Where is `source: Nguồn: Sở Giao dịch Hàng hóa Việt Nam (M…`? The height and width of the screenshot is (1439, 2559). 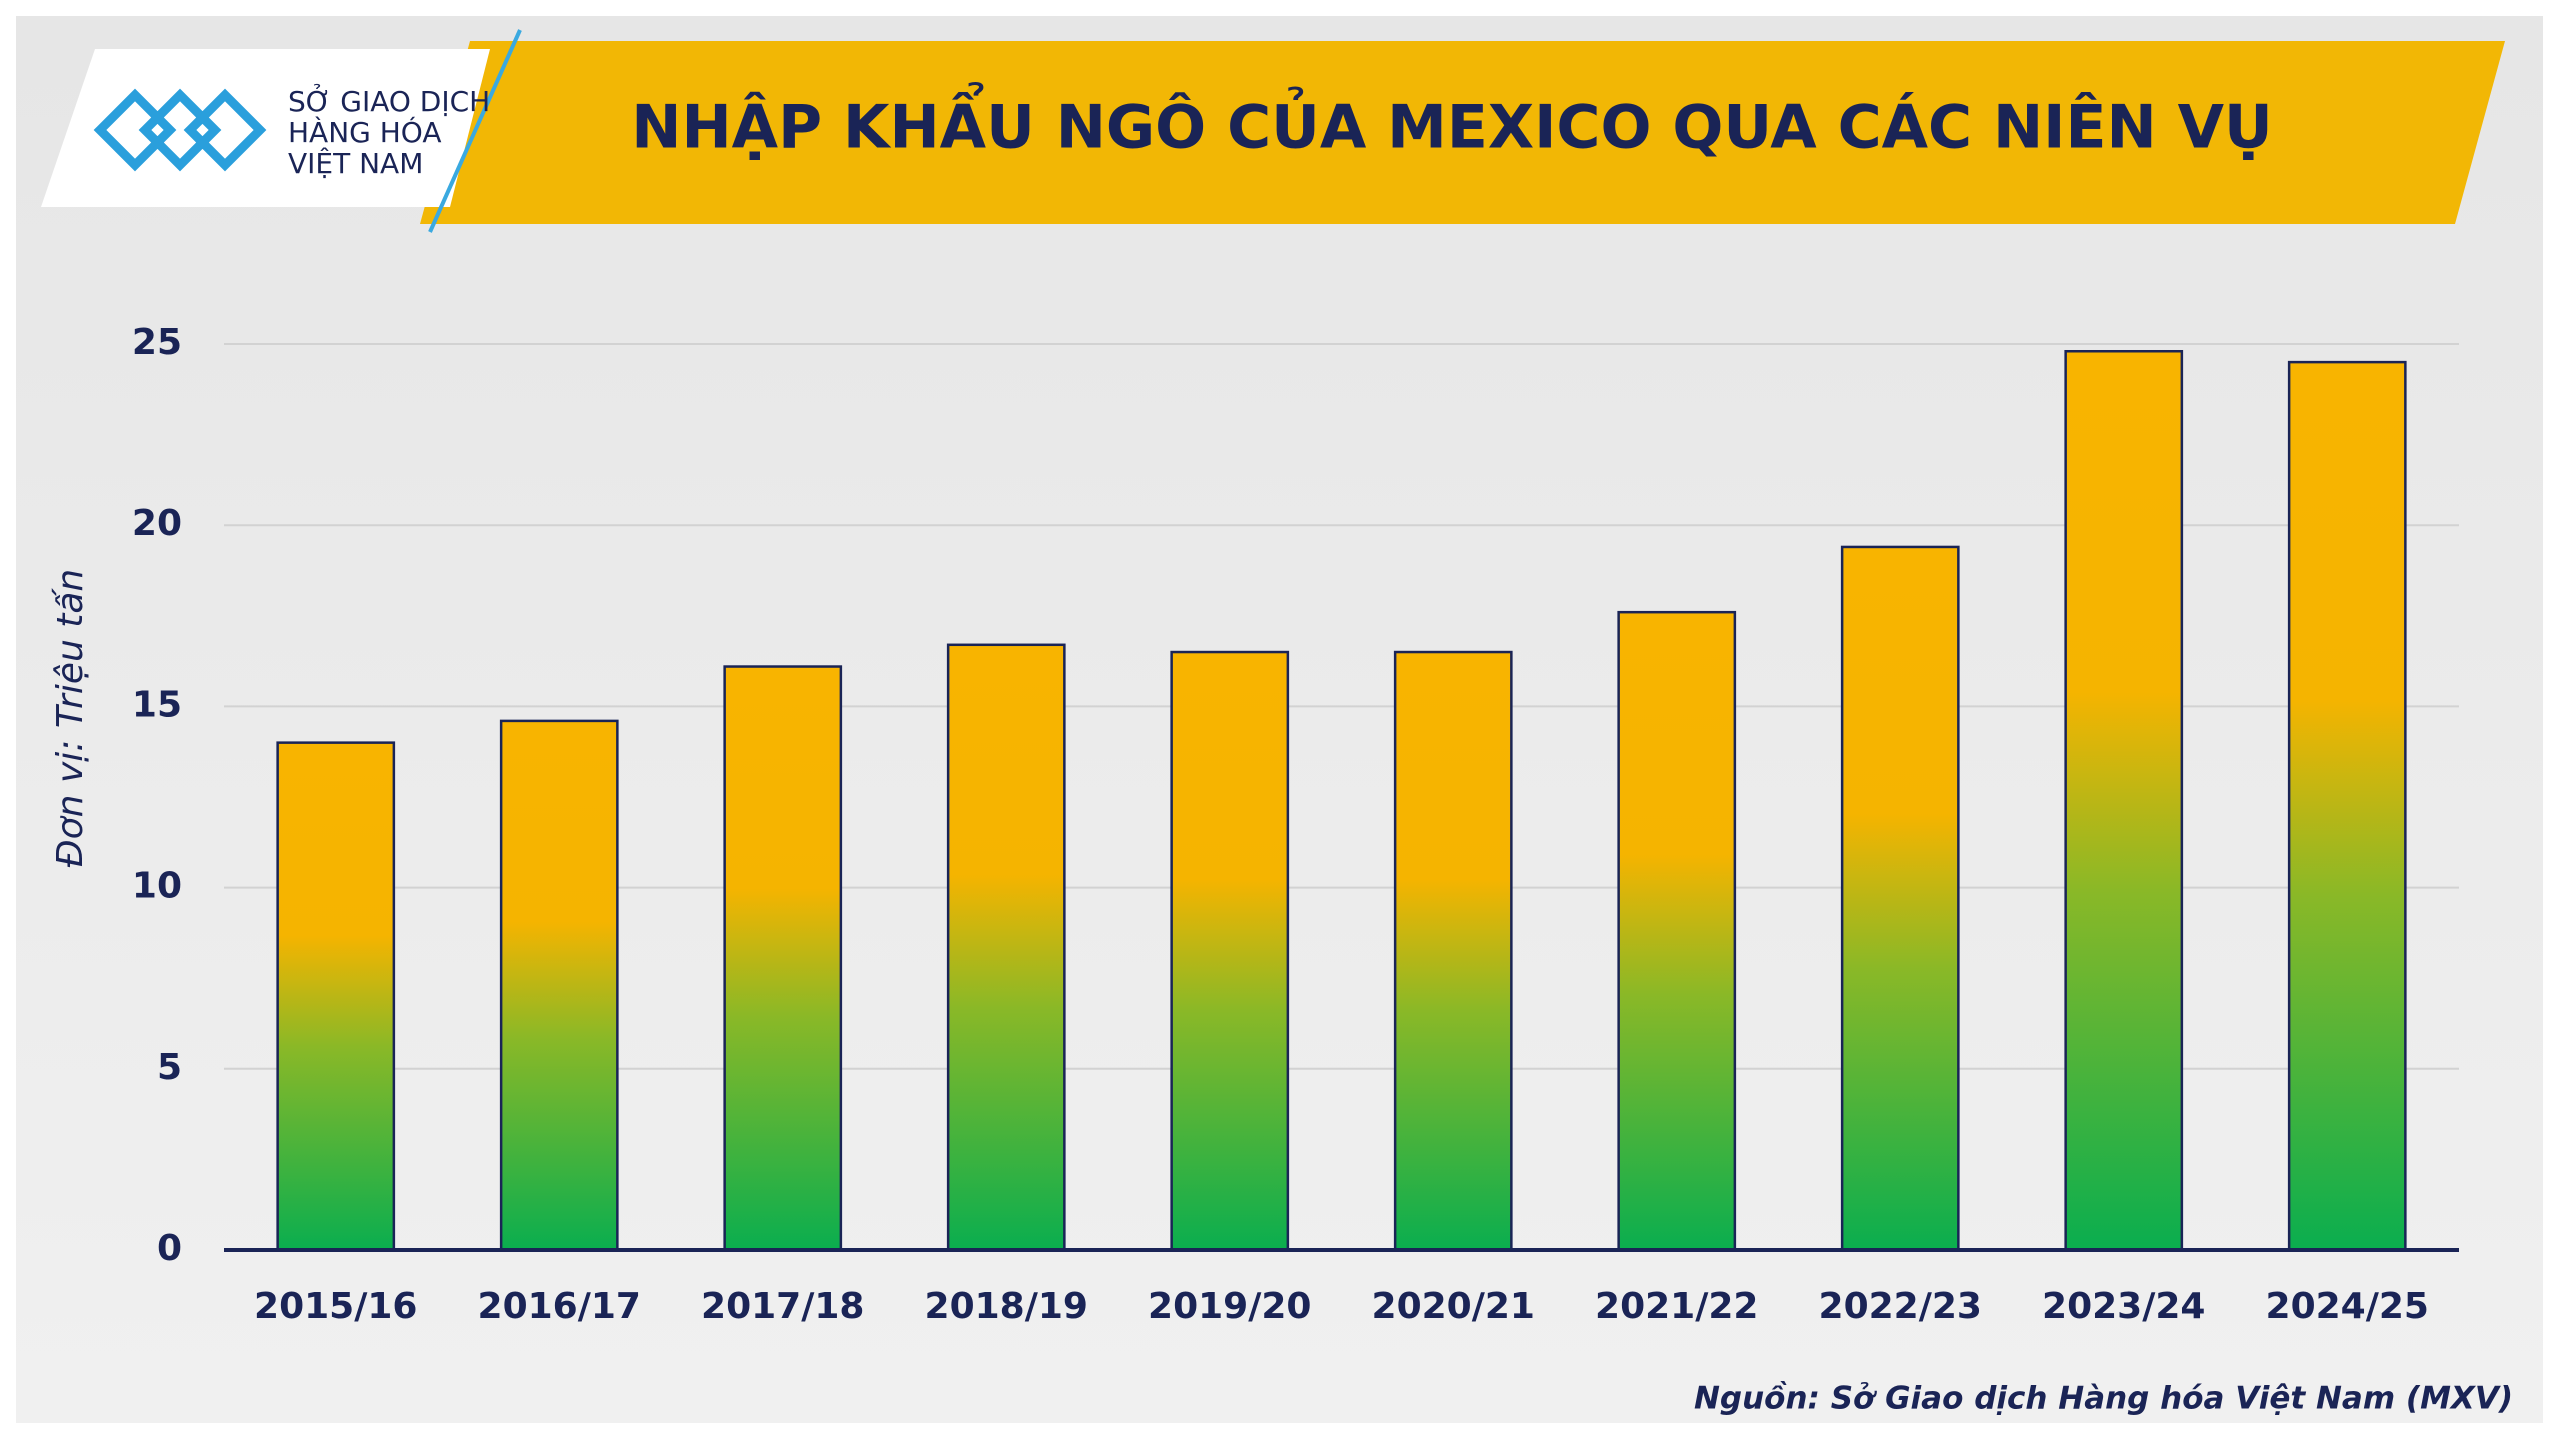 source: Nguồn: Sở Giao dịch Hàng hóa Việt Nam (M… is located at coordinates (2103, 1399).